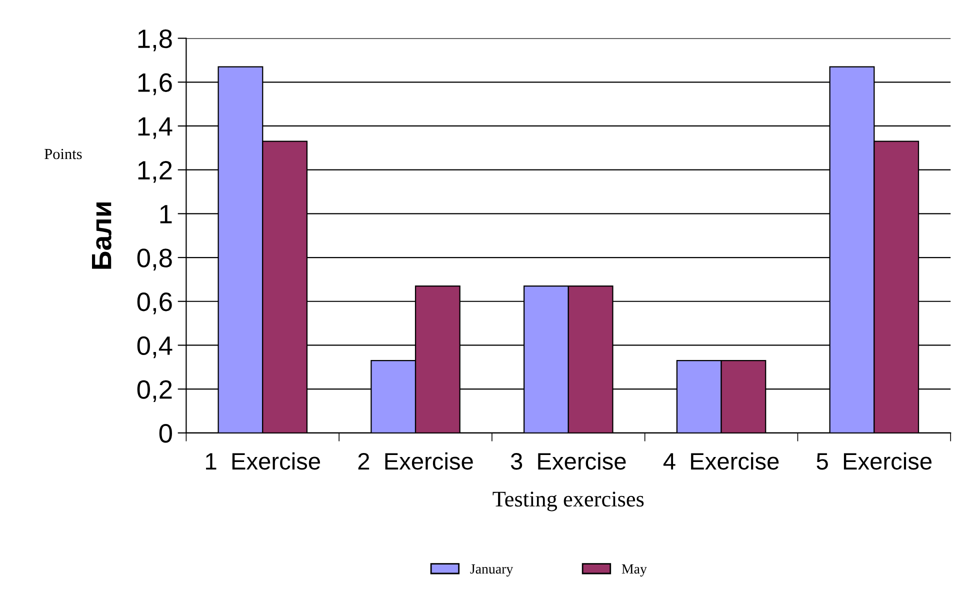 Image resolution: width=980 pixels, height=589 pixels. I want to click on text: Points, so click(63, 154).